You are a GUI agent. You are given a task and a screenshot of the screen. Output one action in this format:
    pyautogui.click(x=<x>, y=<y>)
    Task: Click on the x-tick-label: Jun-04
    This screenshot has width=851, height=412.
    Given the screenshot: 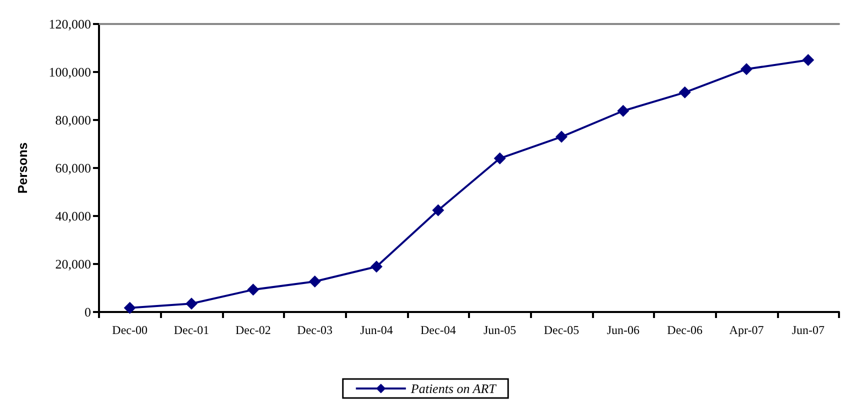 What is the action you would take?
    pyautogui.click(x=376, y=330)
    